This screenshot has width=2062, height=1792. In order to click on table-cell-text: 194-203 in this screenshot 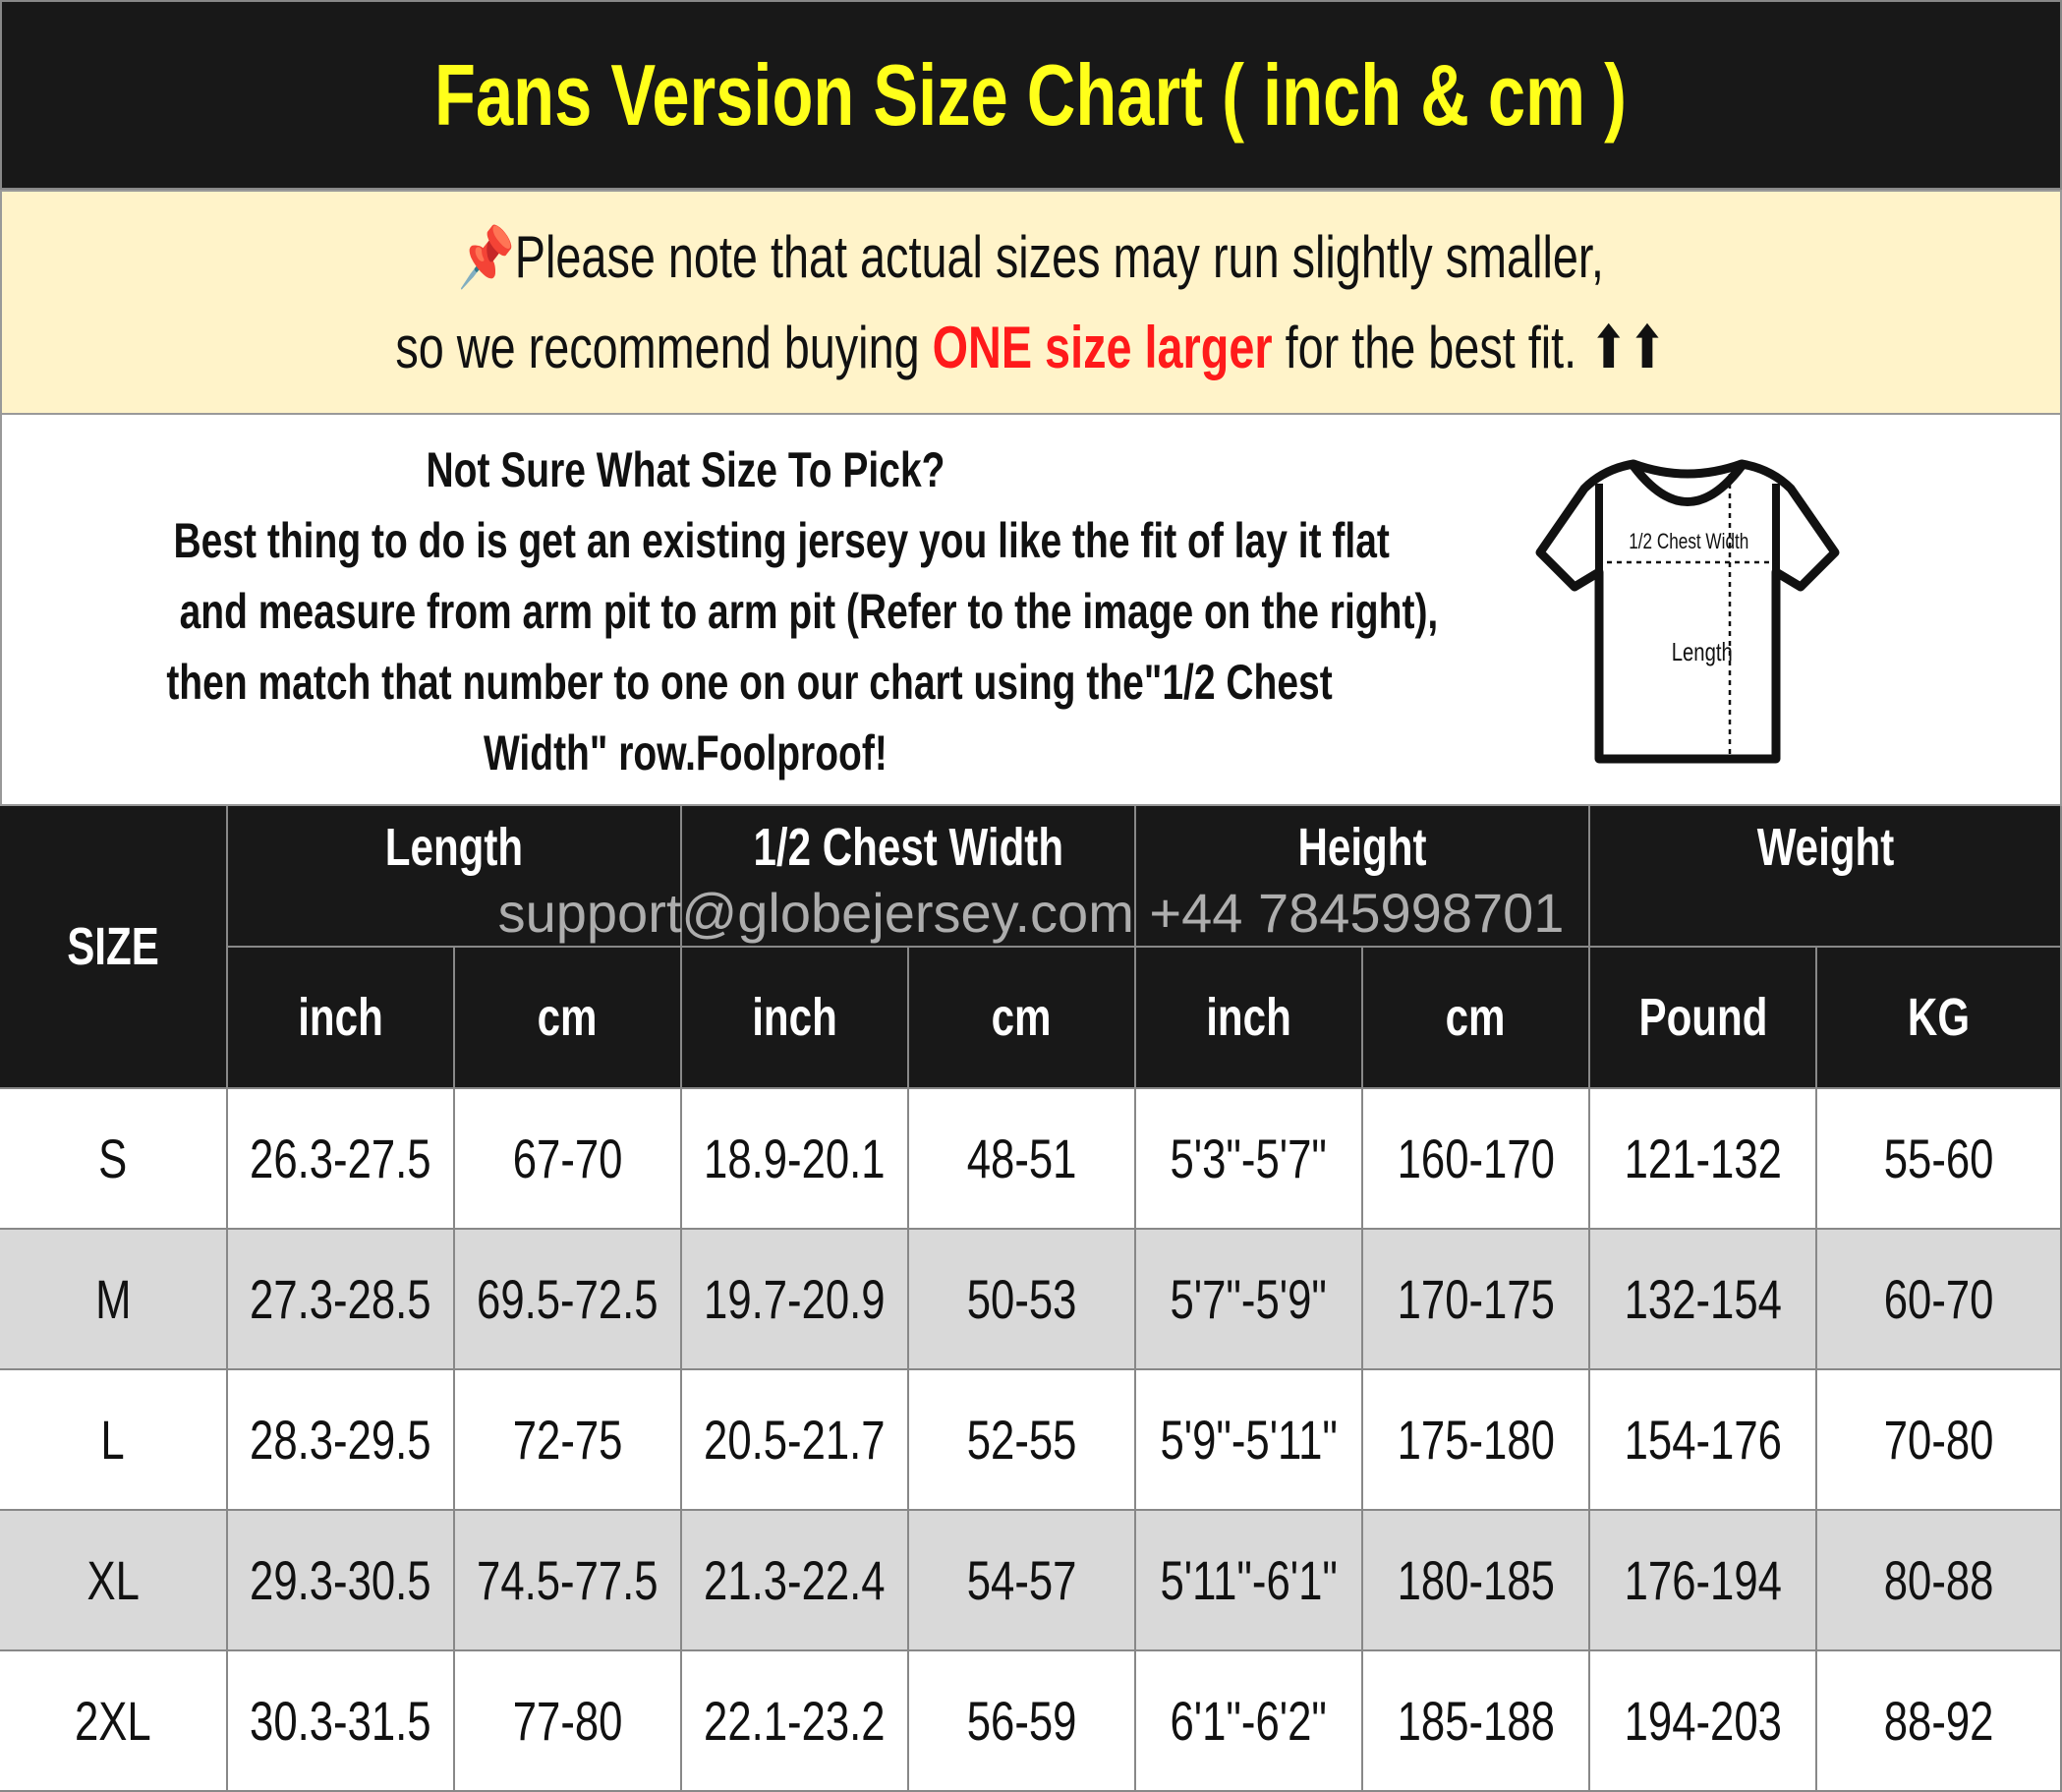, I will do `click(1703, 1721)`.